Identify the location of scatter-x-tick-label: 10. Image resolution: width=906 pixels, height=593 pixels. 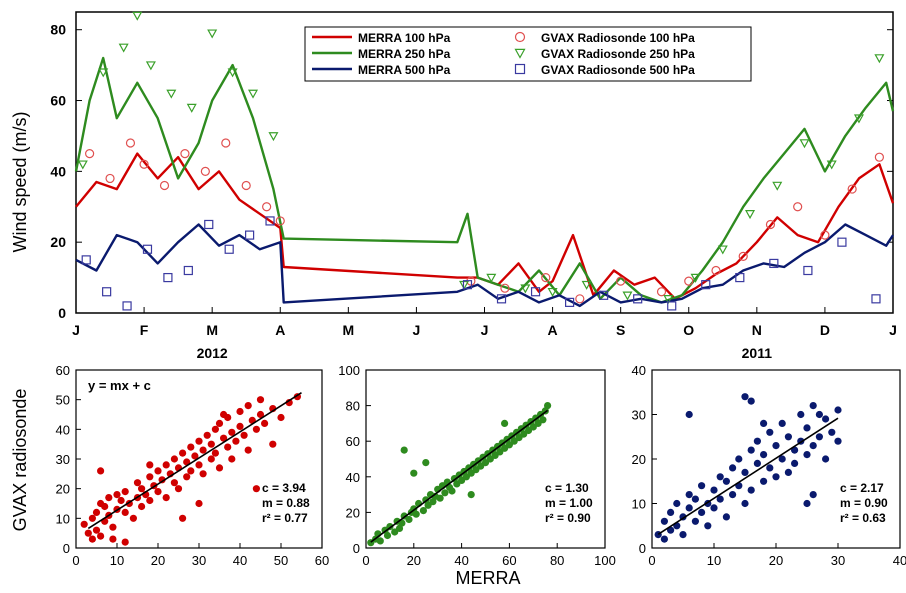
(117, 560).